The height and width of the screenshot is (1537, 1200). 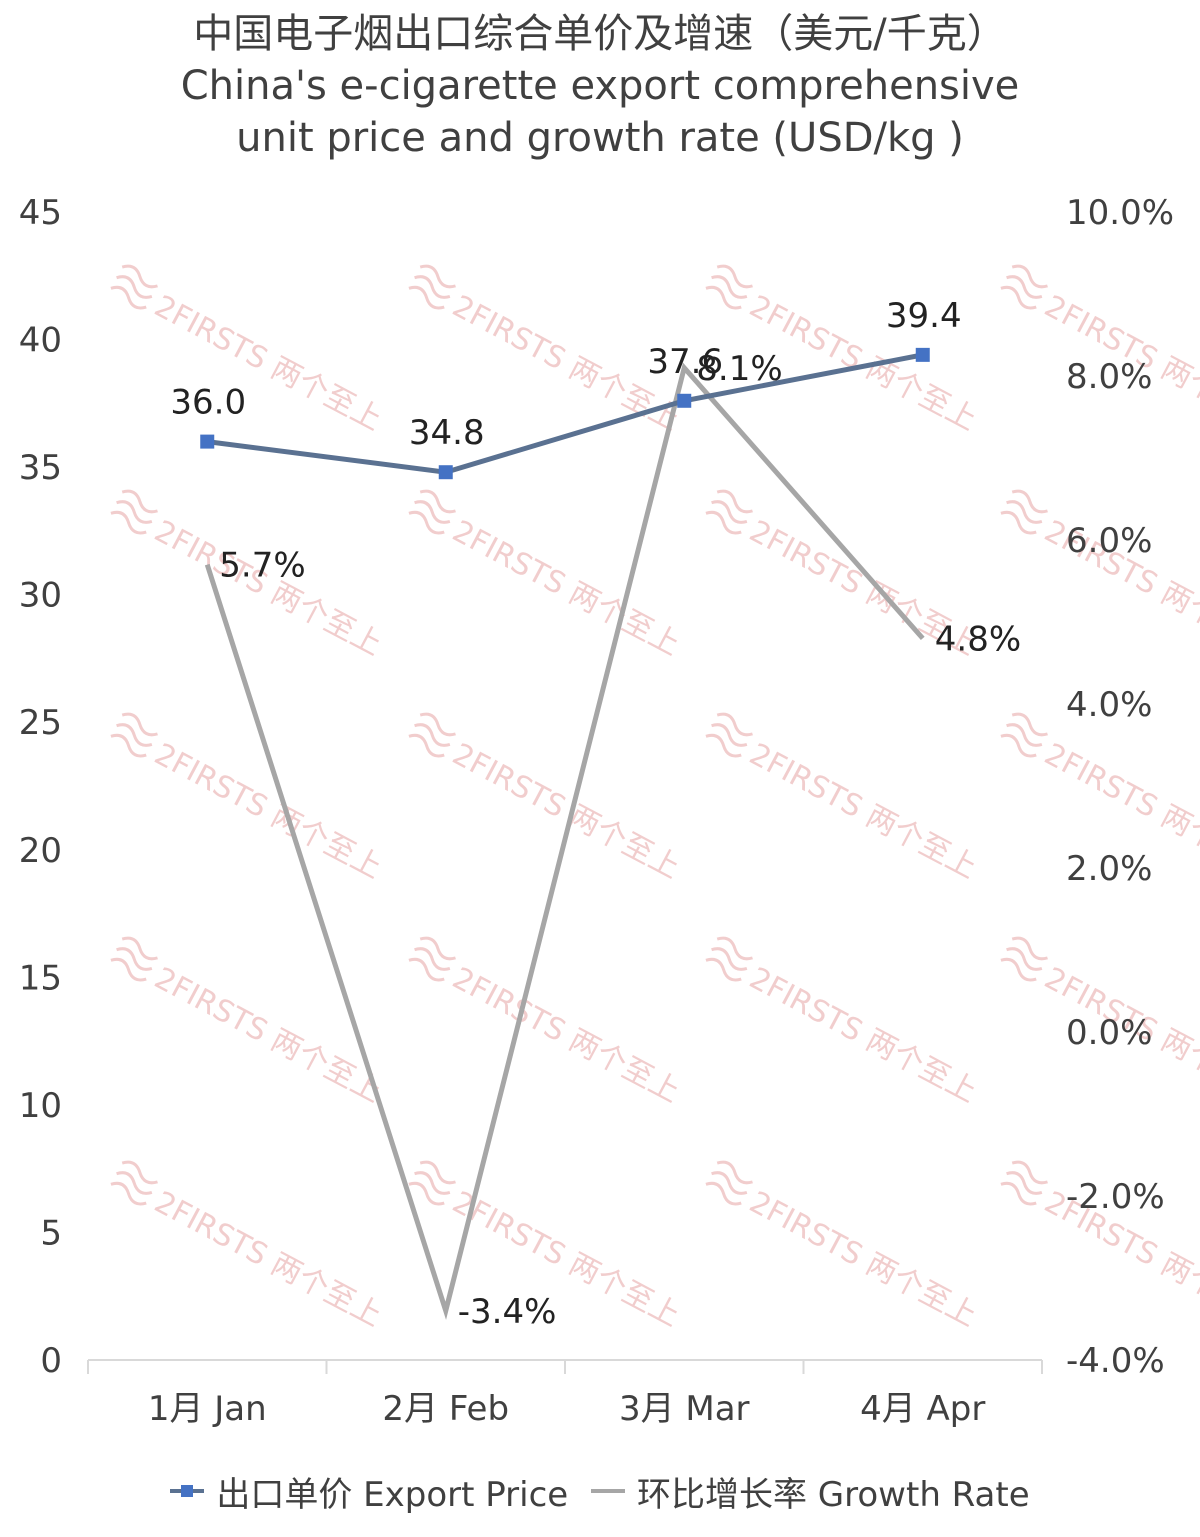 I want to click on legend-item-export-price: 出口单价 Export Price, so click(x=369, y=1491).